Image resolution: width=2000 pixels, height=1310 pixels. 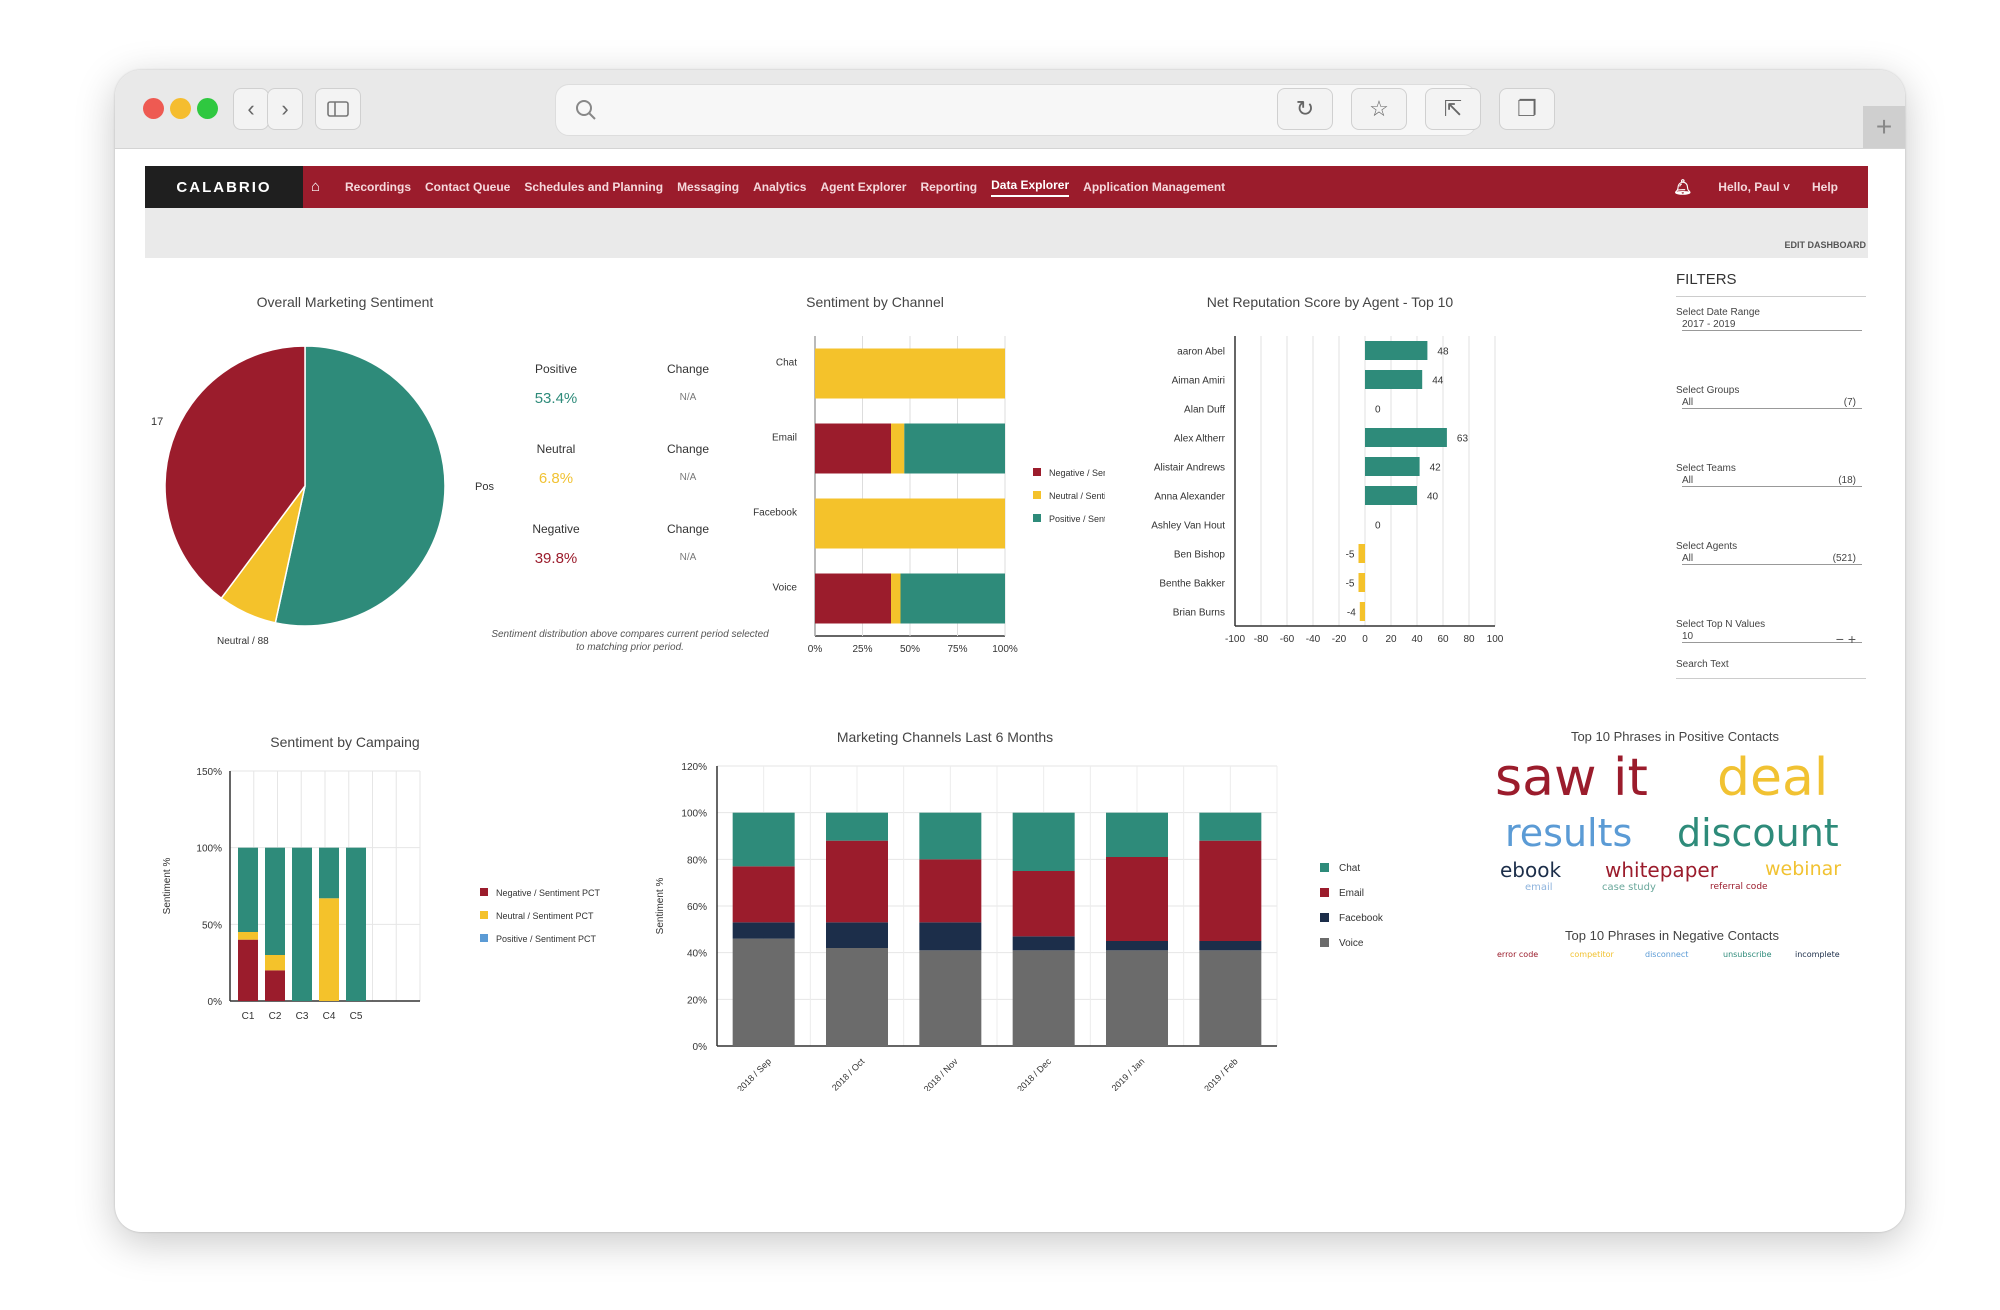 I want to click on marketing-x-tick: 2018 / Dec, so click(x=1034, y=1073).